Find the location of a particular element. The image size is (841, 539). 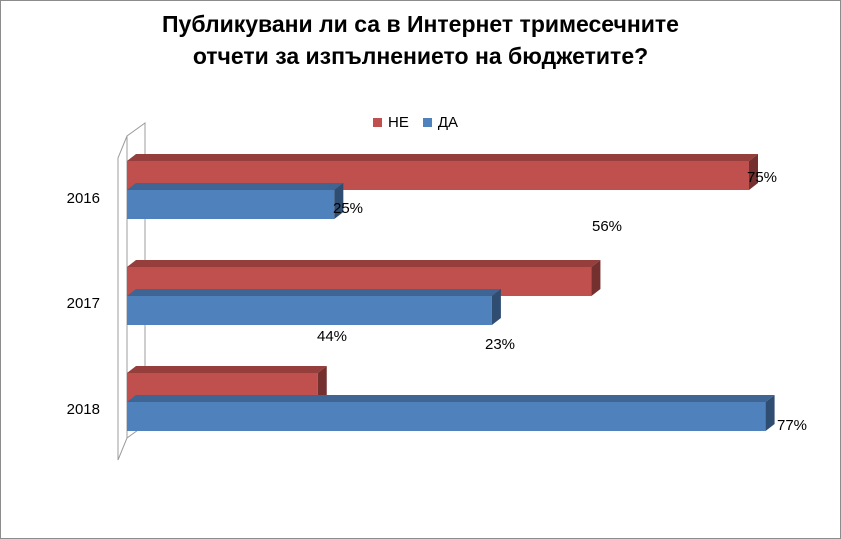

bar-2017-da is located at coordinates (314, 307).